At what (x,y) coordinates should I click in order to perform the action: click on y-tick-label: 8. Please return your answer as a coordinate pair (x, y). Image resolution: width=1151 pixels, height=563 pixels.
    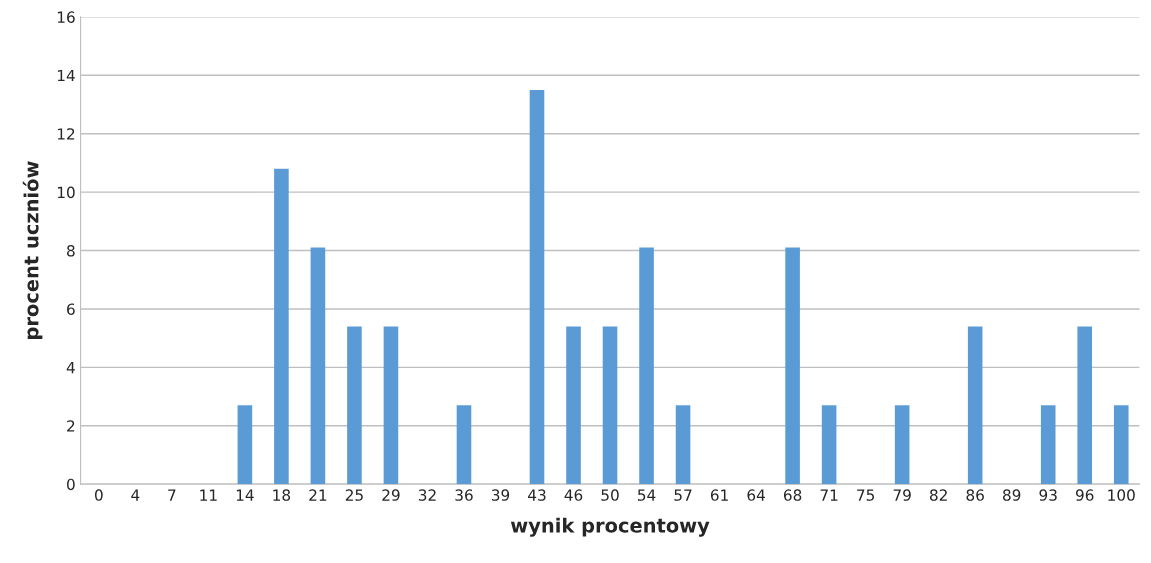
    Looking at the image, I should click on (71, 251).